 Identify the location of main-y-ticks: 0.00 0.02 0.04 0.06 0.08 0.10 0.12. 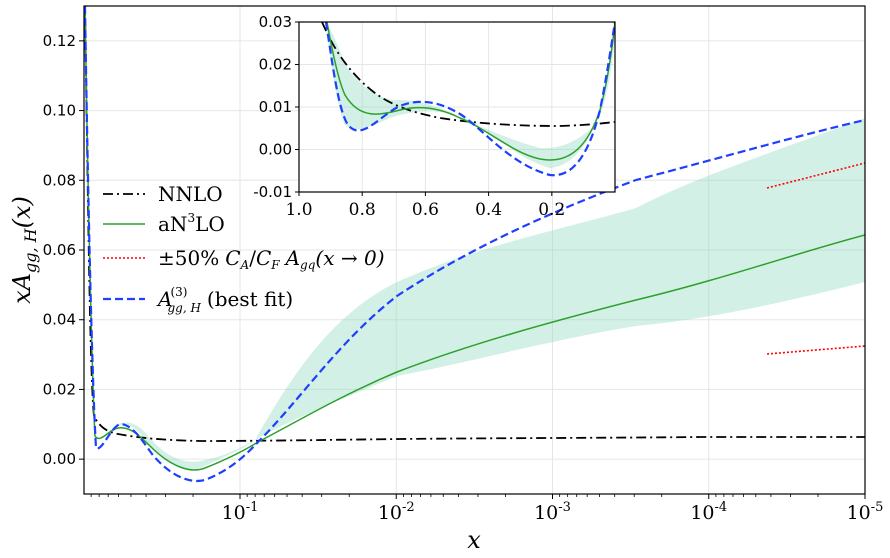
(63, 250).